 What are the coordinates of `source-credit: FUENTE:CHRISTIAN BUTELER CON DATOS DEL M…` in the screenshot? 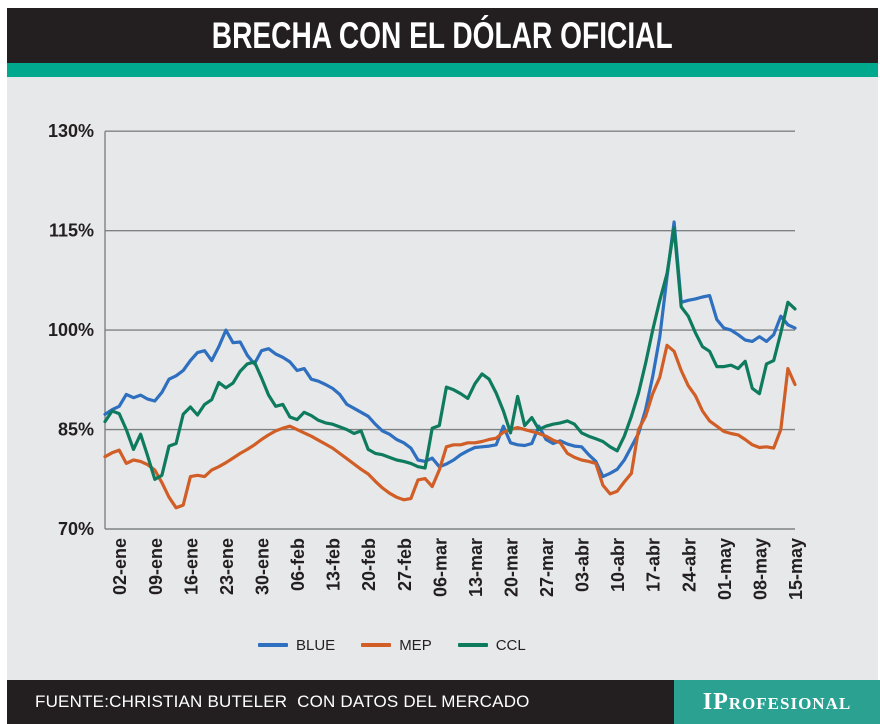 It's located at (282, 701).